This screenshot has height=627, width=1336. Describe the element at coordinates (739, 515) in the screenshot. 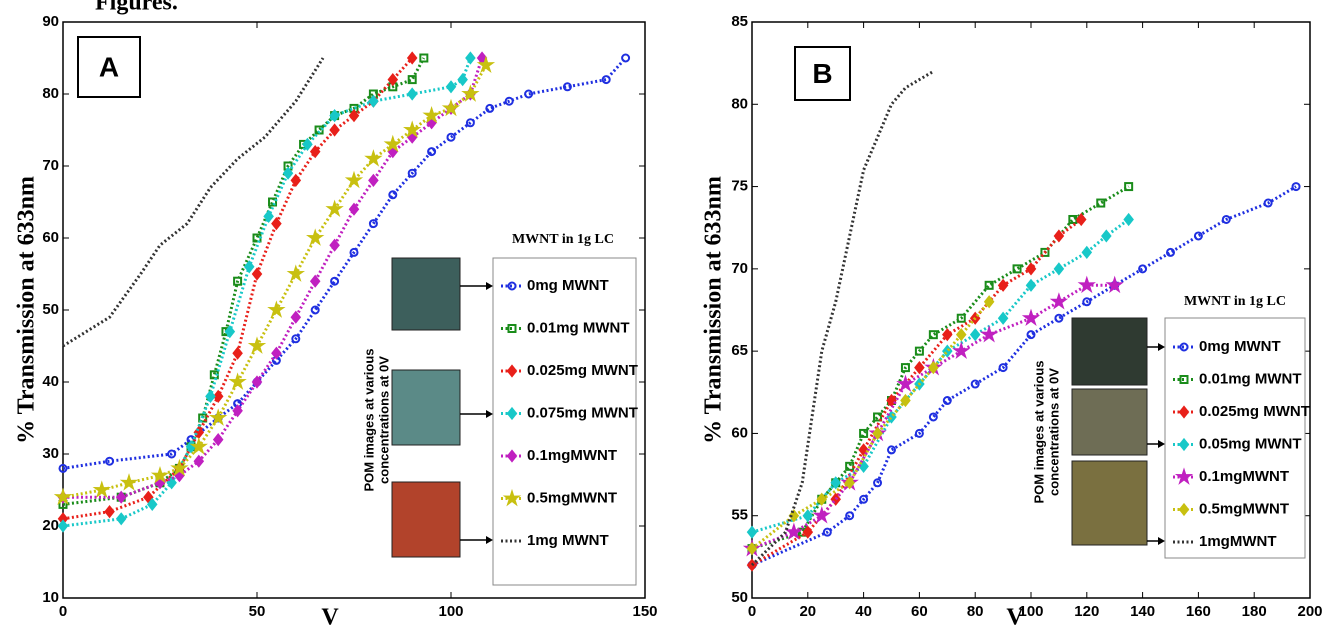

I see `y-tick-label: 55` at that location.